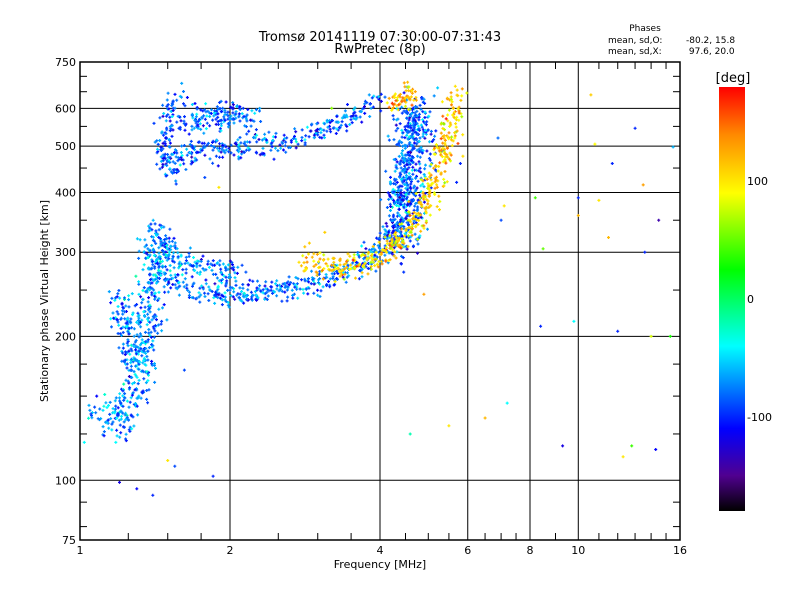  What do you see at coordinates (757, 181) in the screenshot?
I see `colorbar-tick-label: 100` at bounding box center [757, 181].